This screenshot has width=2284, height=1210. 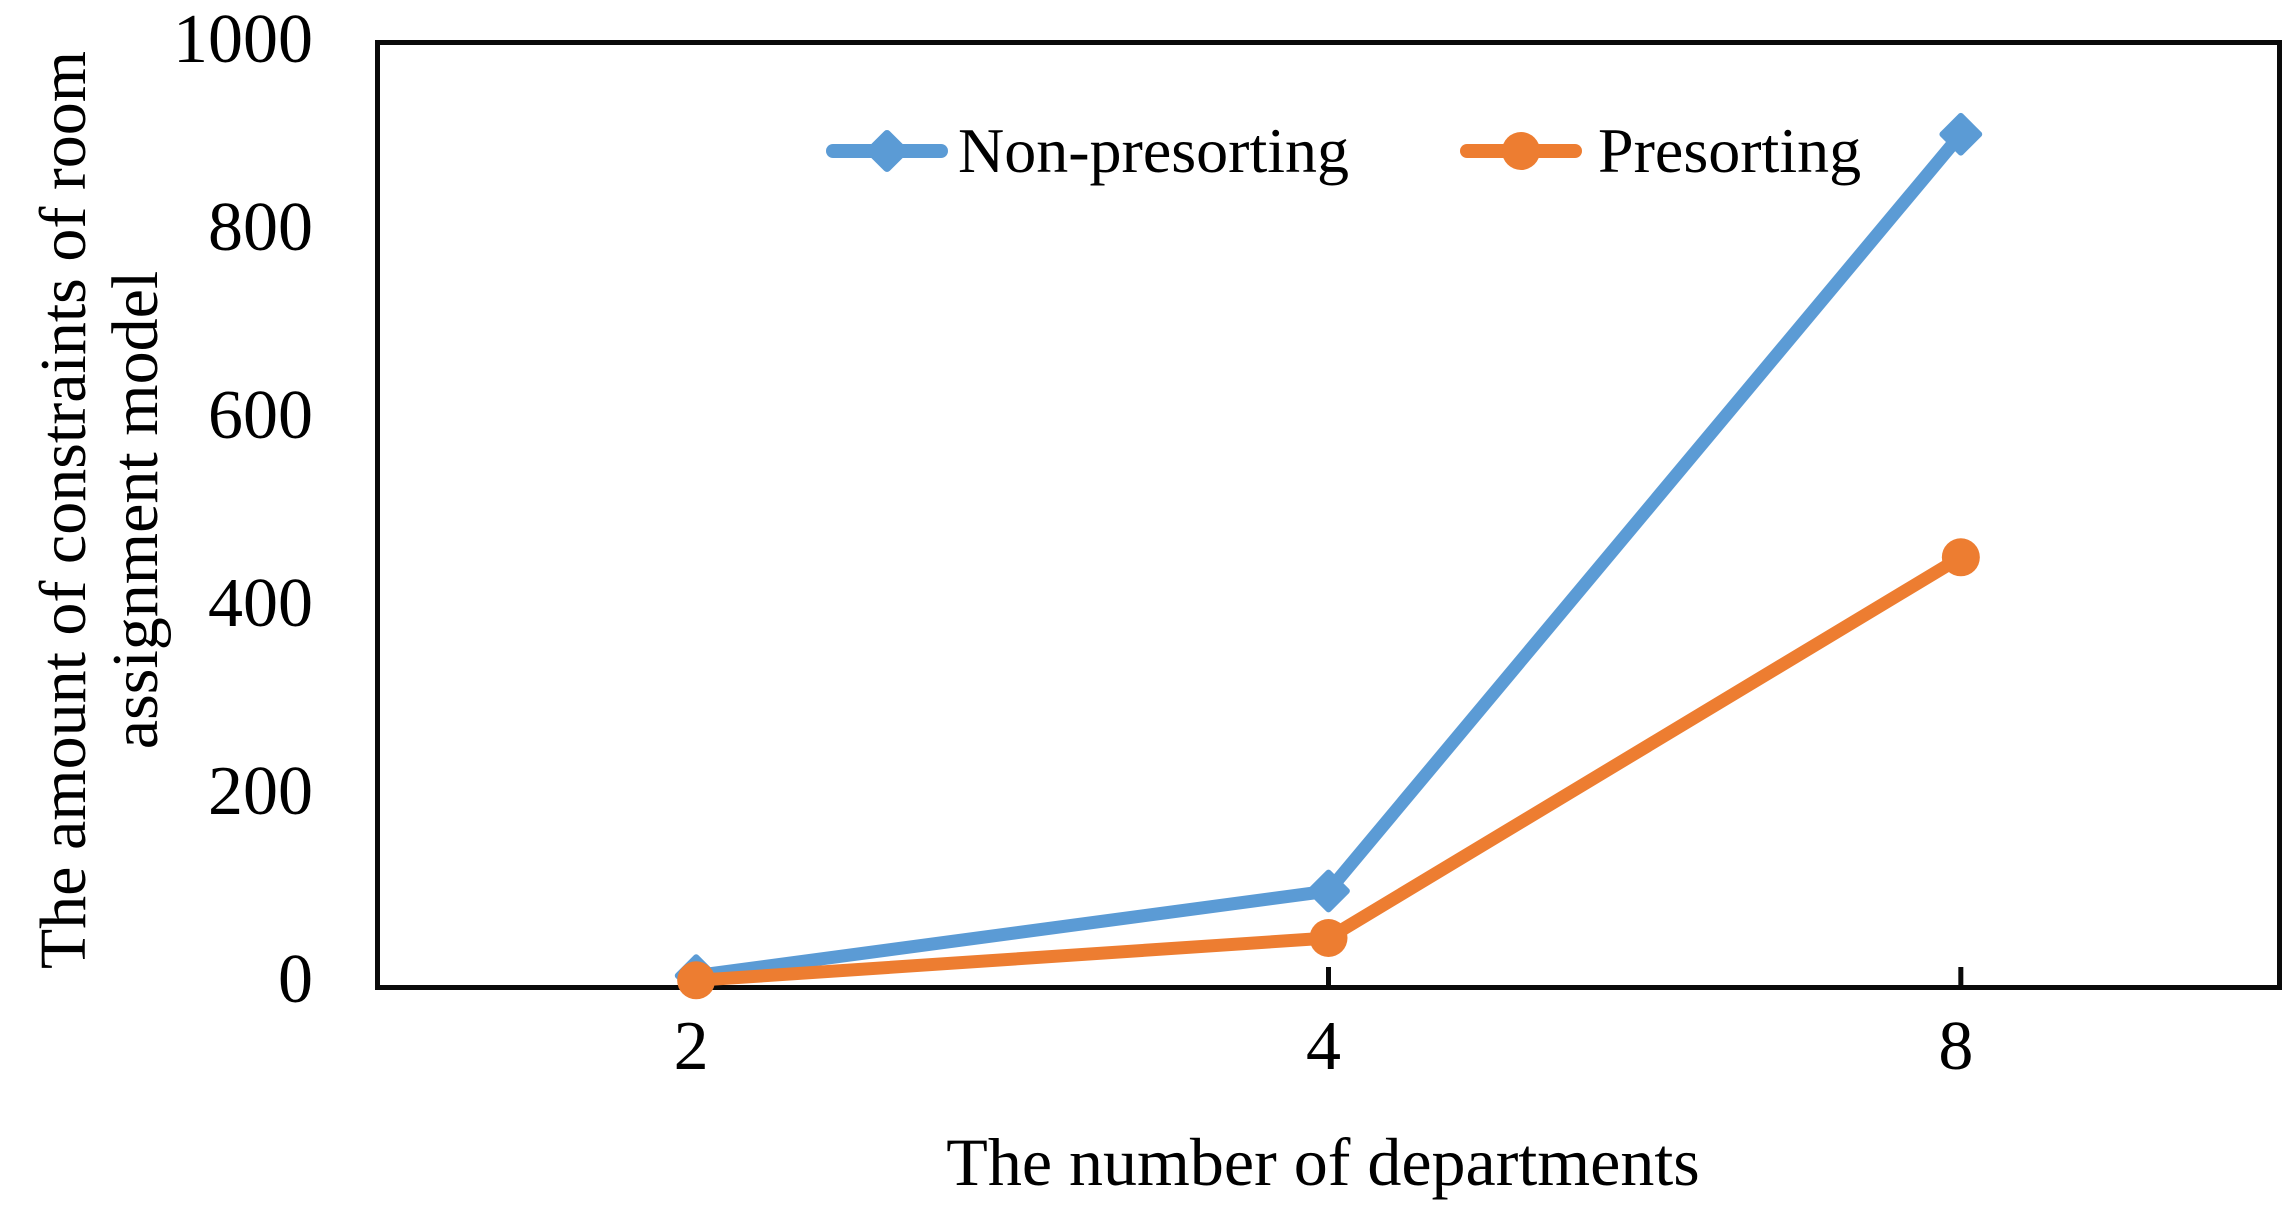 I want to click on y-tick-label: 400, so click(x=260, y=603).